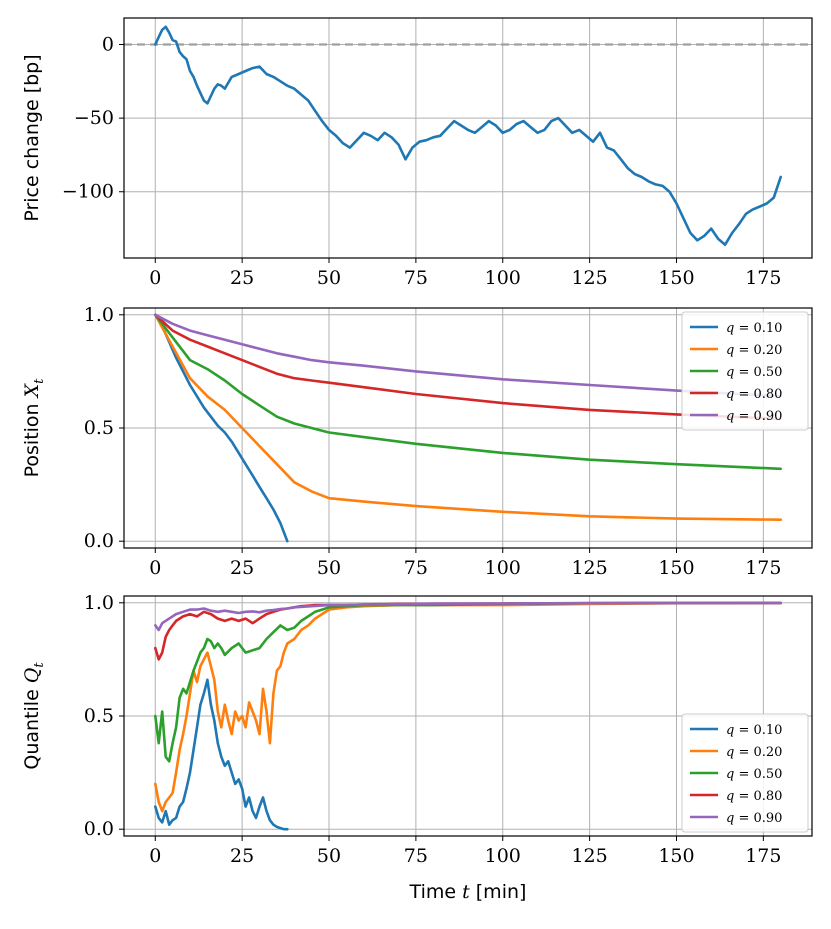 This screenshot has width=831, height=929. Describe the element at coordinates (34, 716) in the screenshot. I see `y-axis-label: Quantile Qt` at that location.